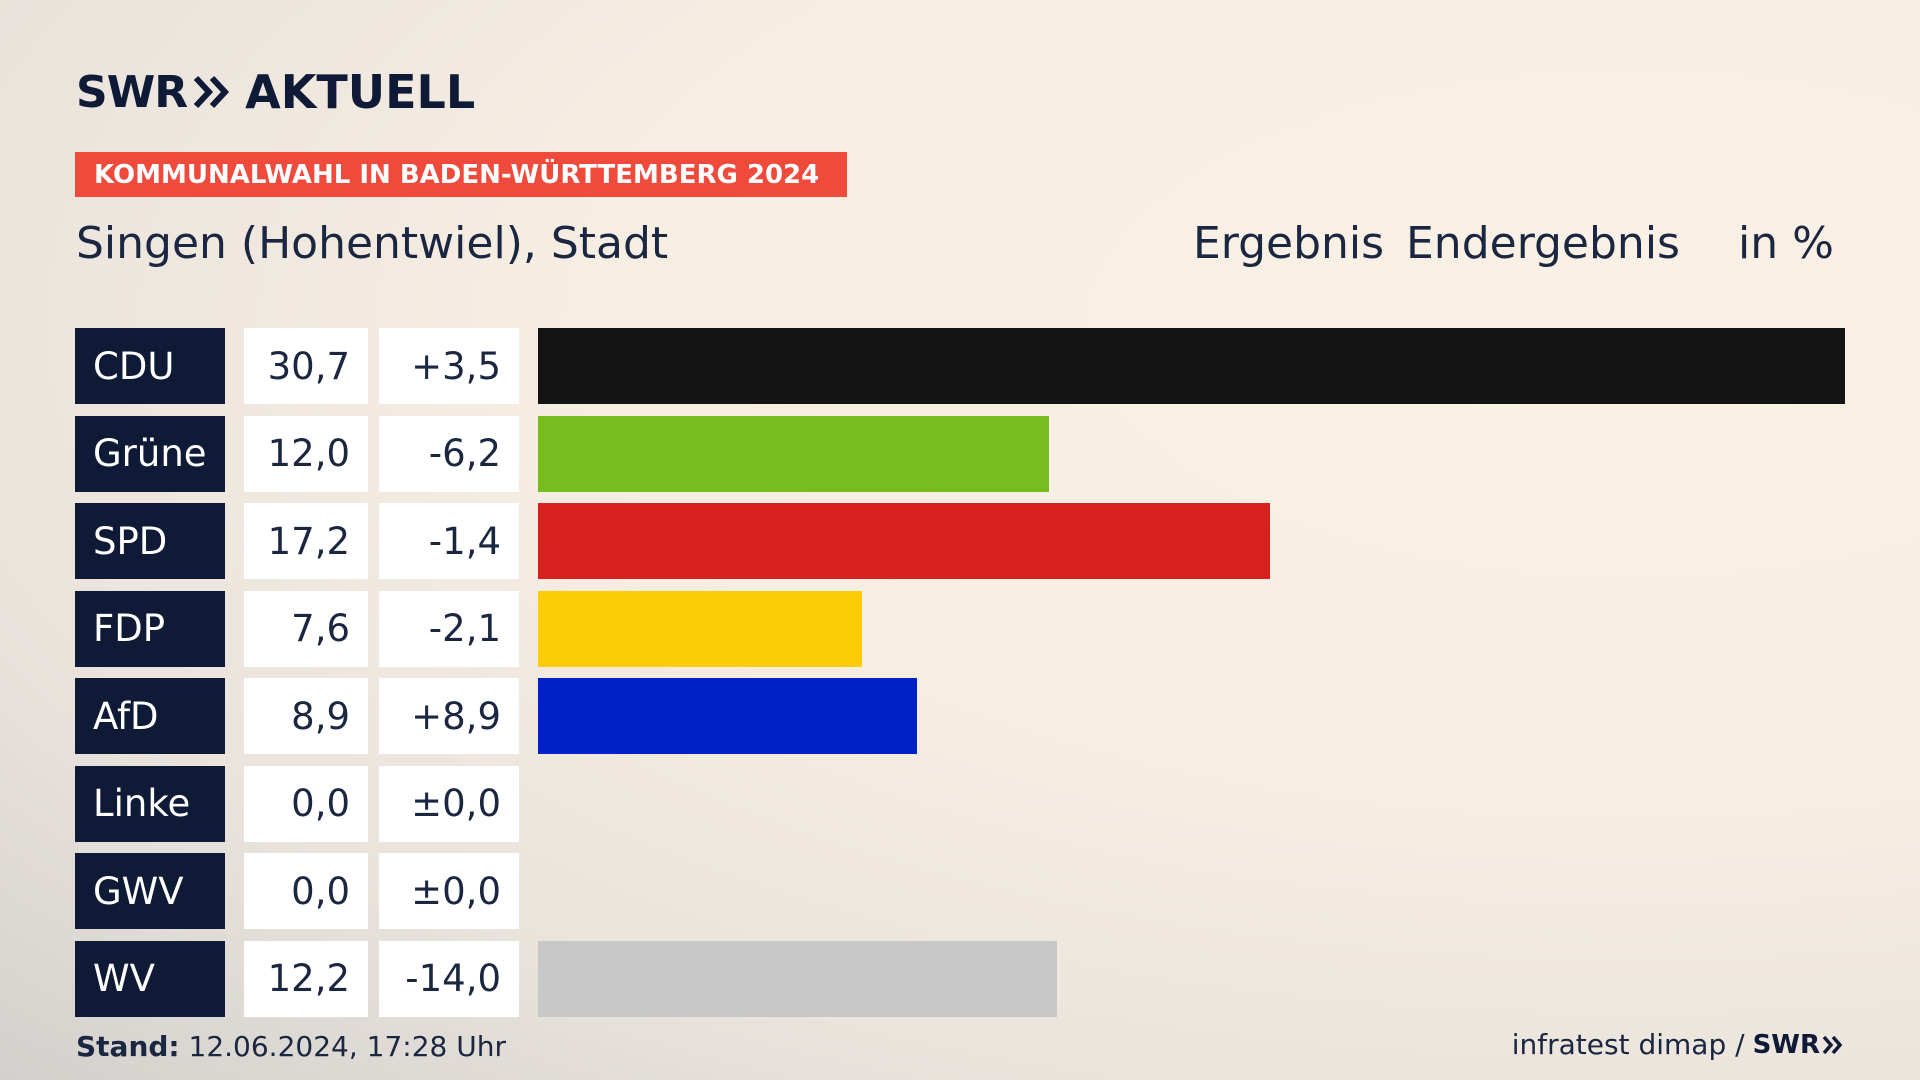  What do you see at coordinates (461, 174) in the screenshot?
I see `election-banner: KOMMUNALWAHL IN BADEN-WÜRTTEMBERG 2024` at bounding box center [461, 174].